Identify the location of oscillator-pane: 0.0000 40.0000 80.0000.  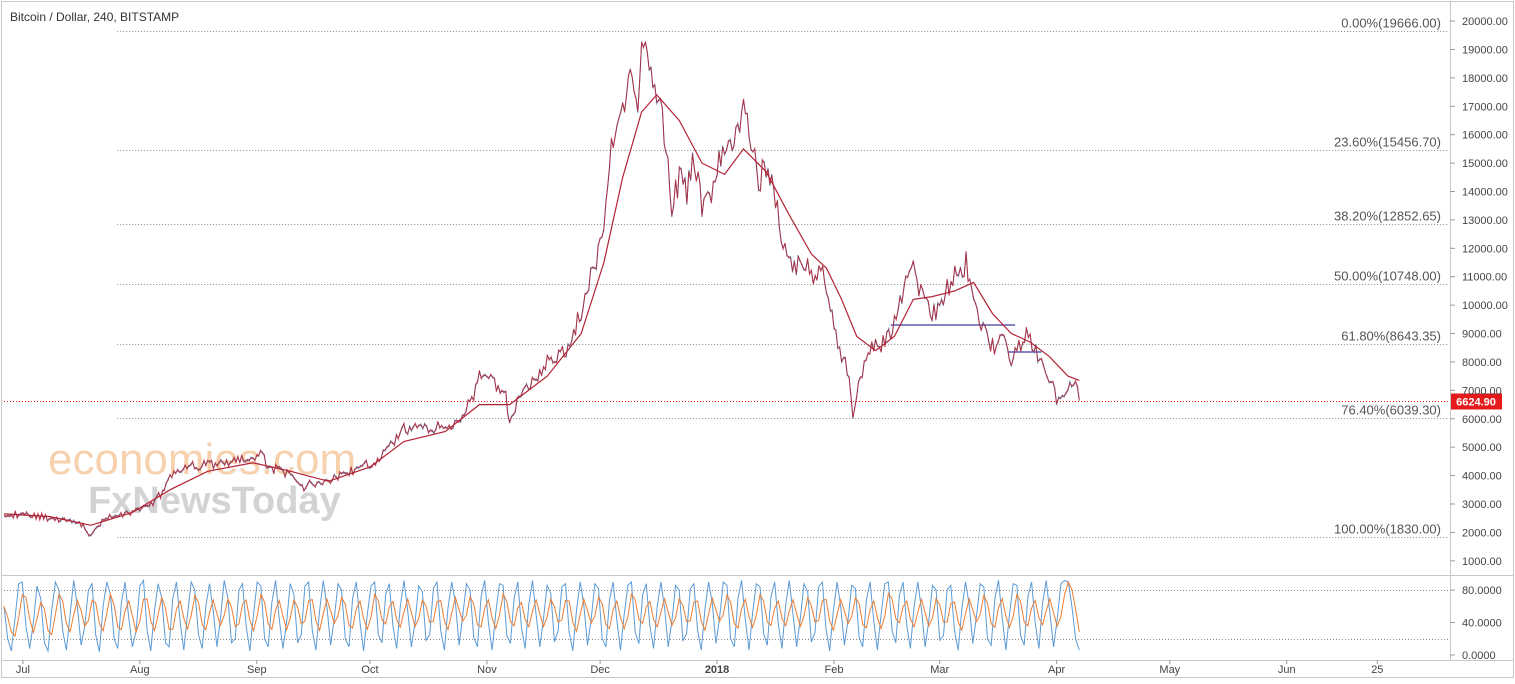
(752, 620).